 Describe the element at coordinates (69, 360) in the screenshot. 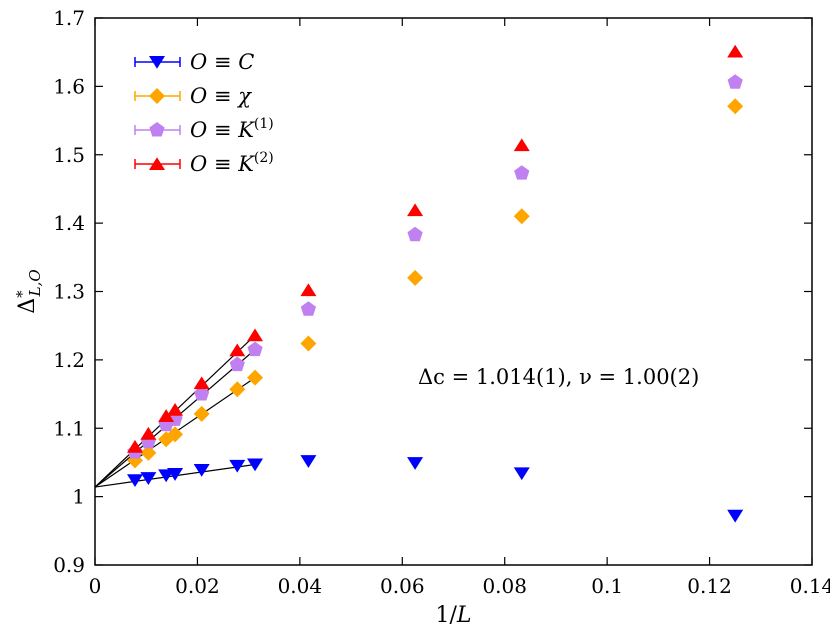

I see `y-tick-label: 1.2` at that location.